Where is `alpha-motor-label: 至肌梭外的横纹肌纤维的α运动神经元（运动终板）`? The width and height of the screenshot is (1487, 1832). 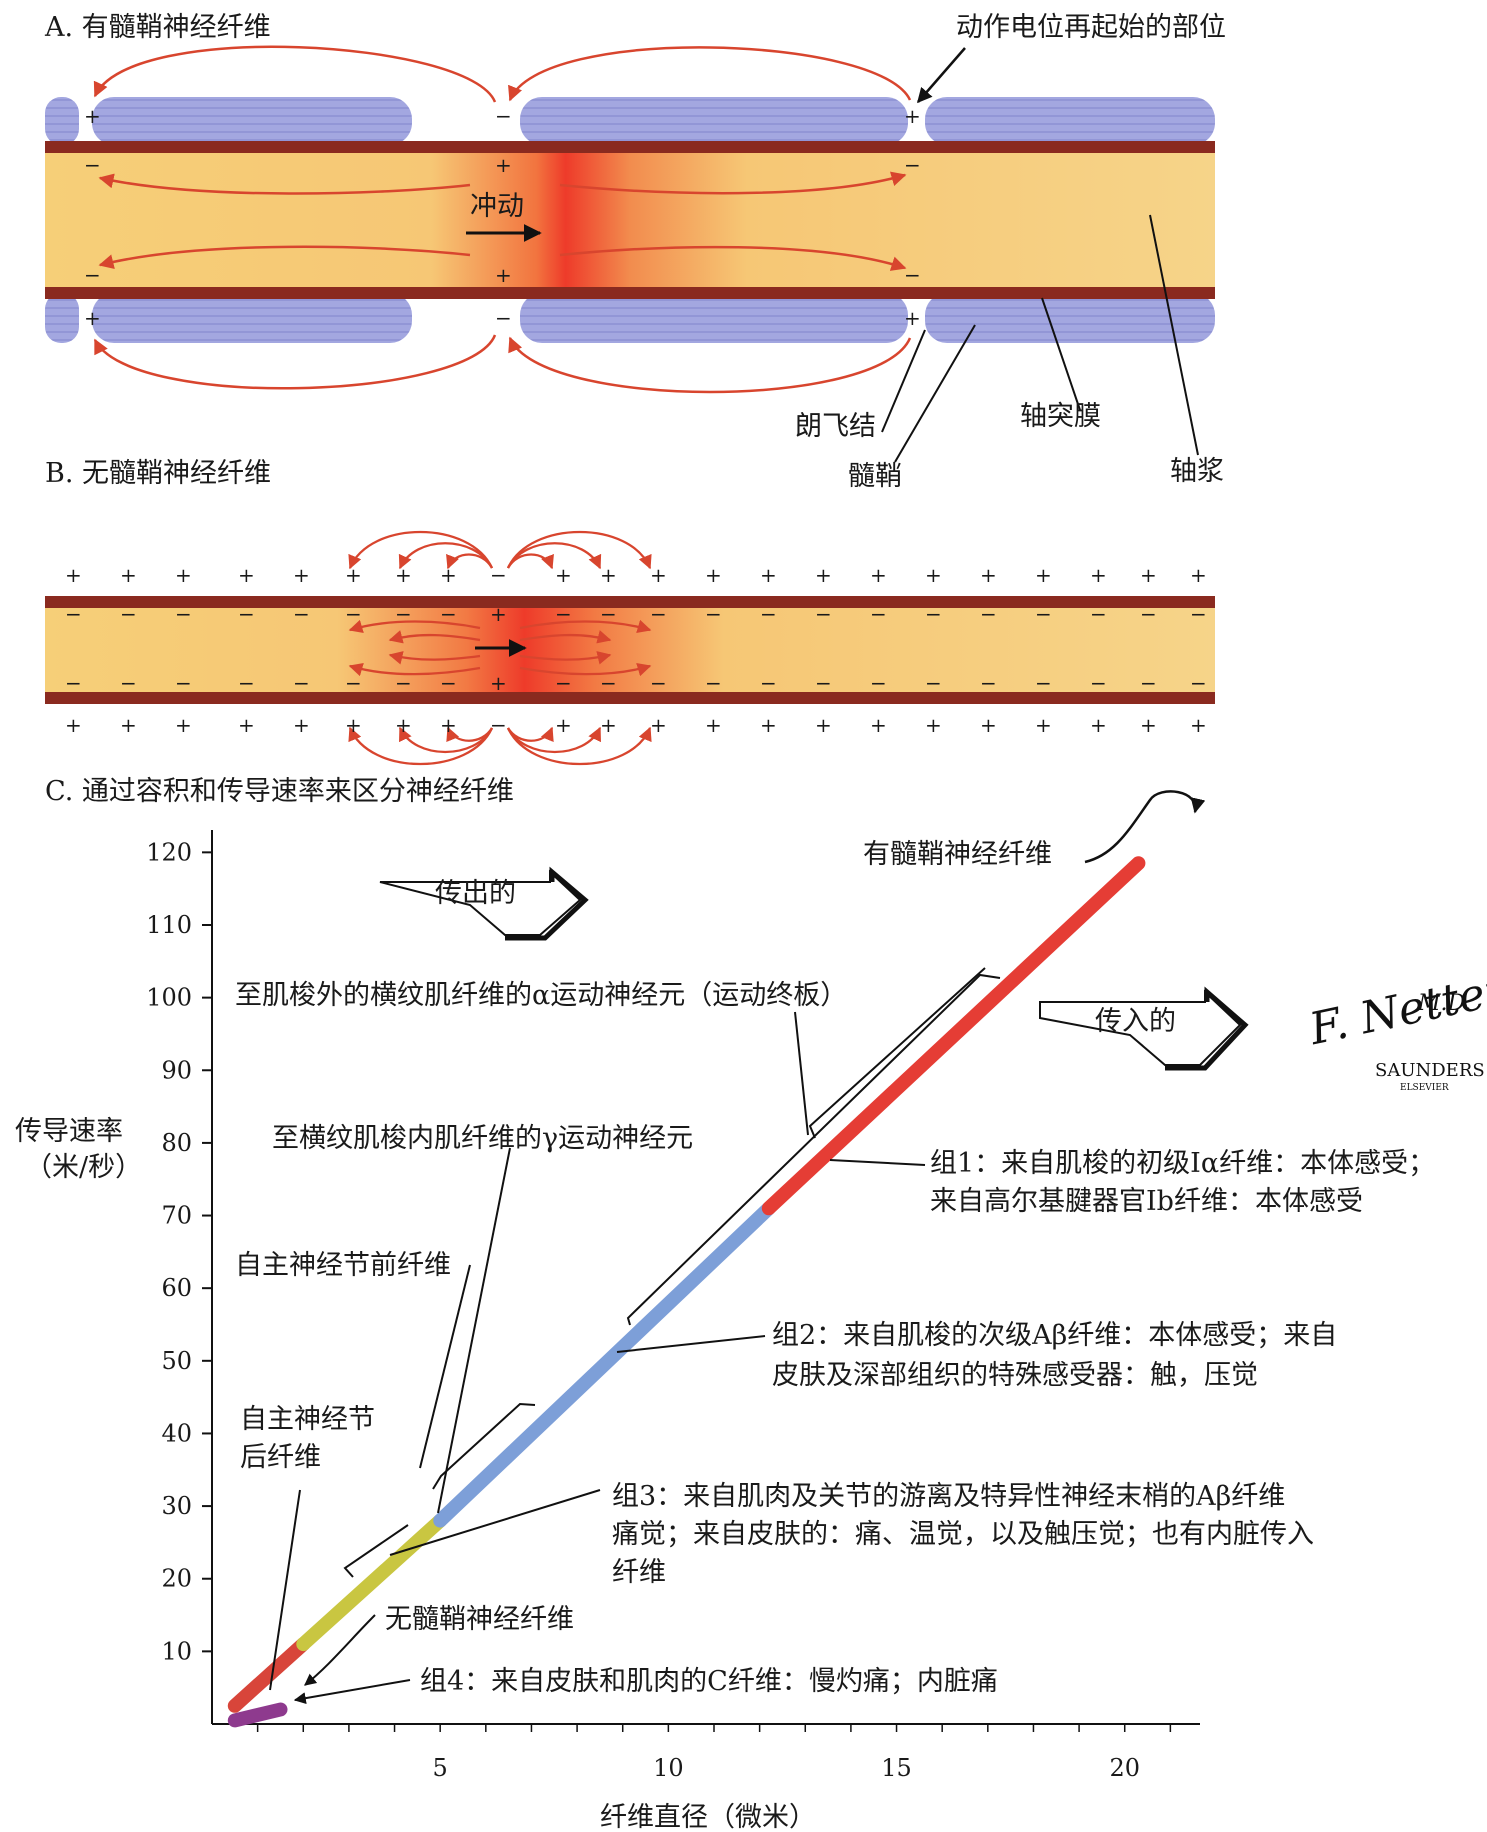 alpha-motor-label: 至肌梭外的横纹肌纤维的α运动神经元（运动终板） is located at coordinates (541, 995).